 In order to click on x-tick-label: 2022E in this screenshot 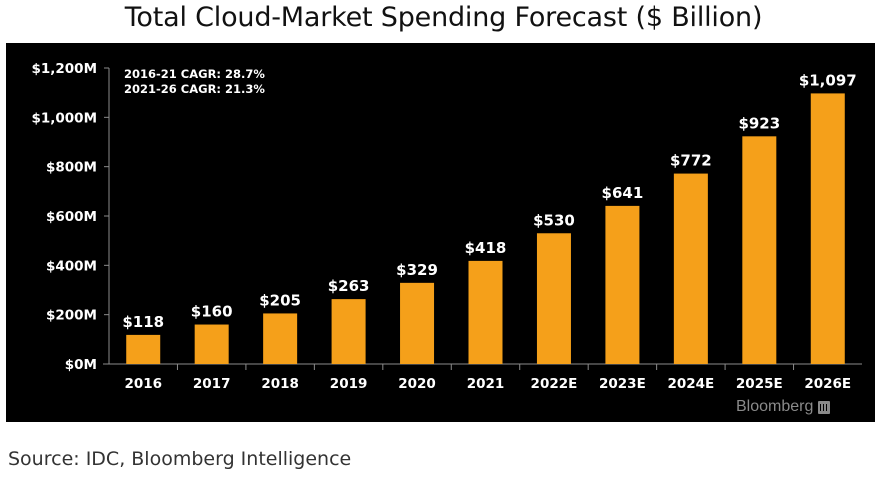, I will do `click(554, 384)`.